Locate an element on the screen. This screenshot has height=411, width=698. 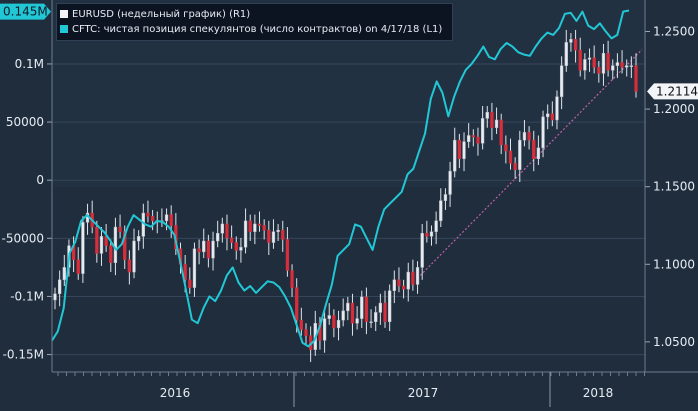
left-current-label: 0.145M is located at coordinates (25, 12).